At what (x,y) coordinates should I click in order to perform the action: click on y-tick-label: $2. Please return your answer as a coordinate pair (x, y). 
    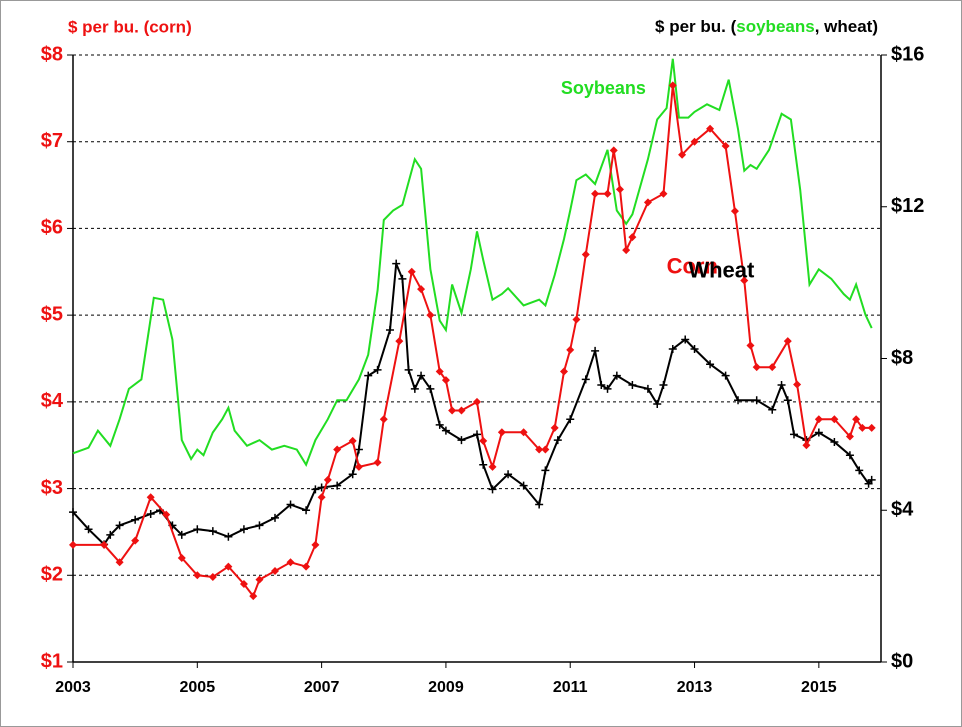
    Looking at the image, I should click on (52, 575).